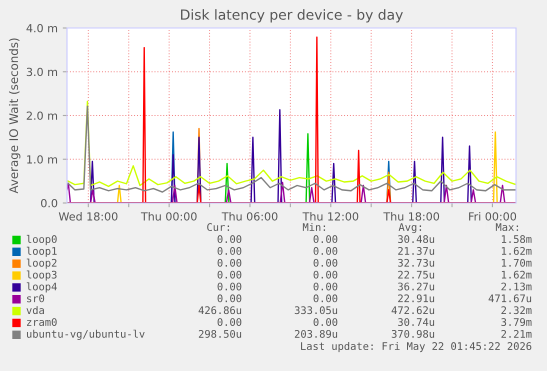 Image resolution: width=547 pixels, height=371 pixels. I want to click on legend-label: loop1, so click(41, 251).